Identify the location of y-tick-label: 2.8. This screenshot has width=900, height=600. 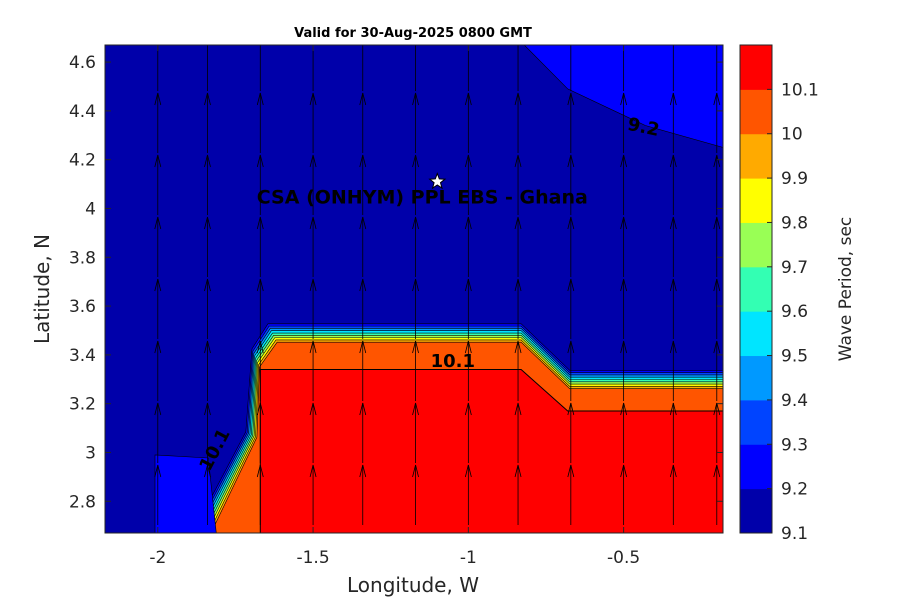
(82, 502).